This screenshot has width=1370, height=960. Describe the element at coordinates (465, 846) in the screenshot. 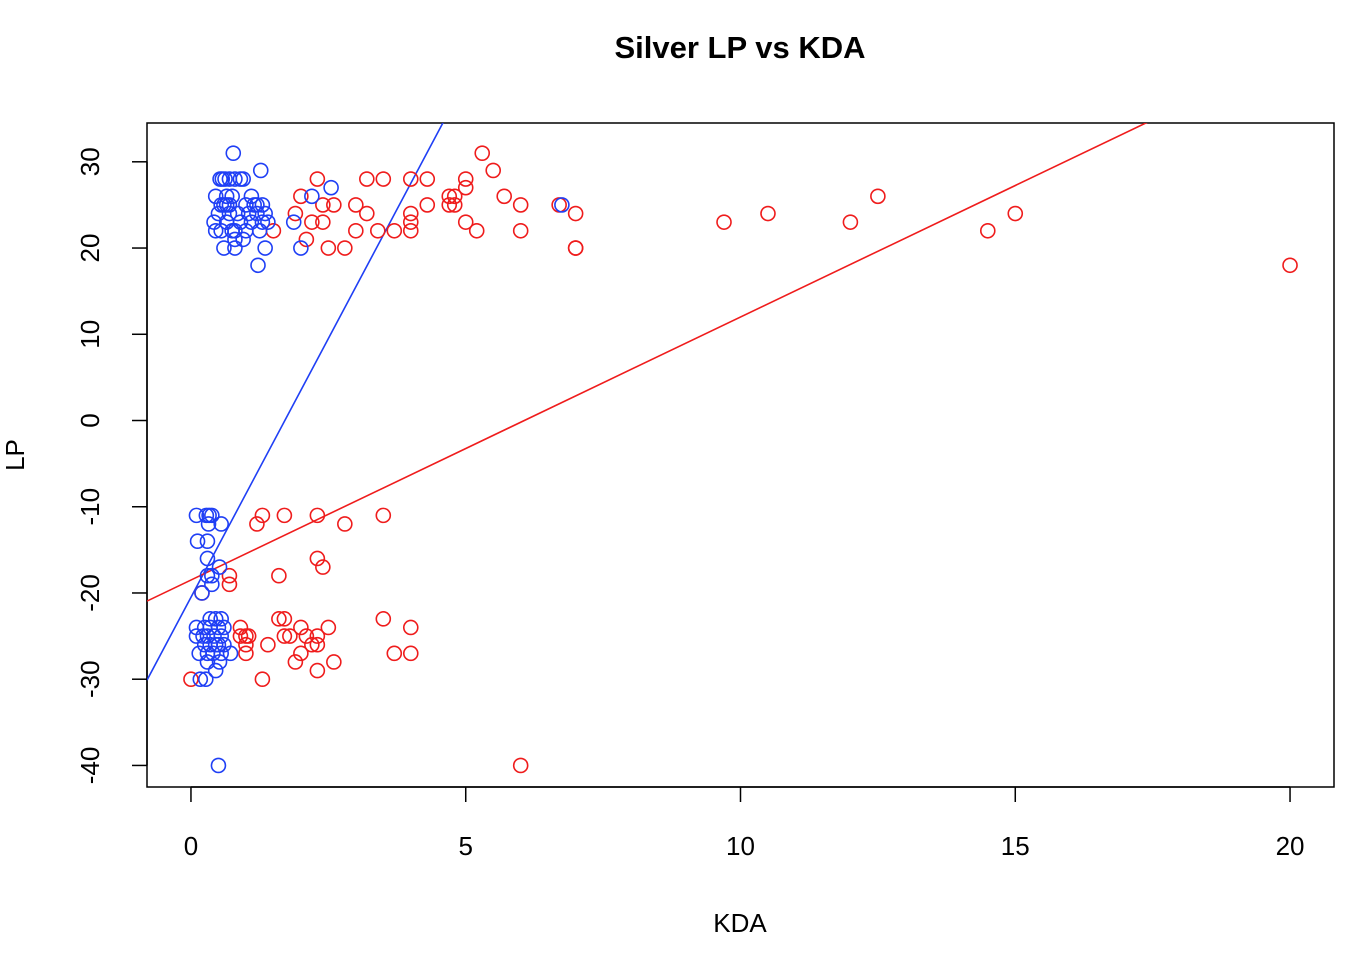

I see `x-tick-label: 5` at that location.